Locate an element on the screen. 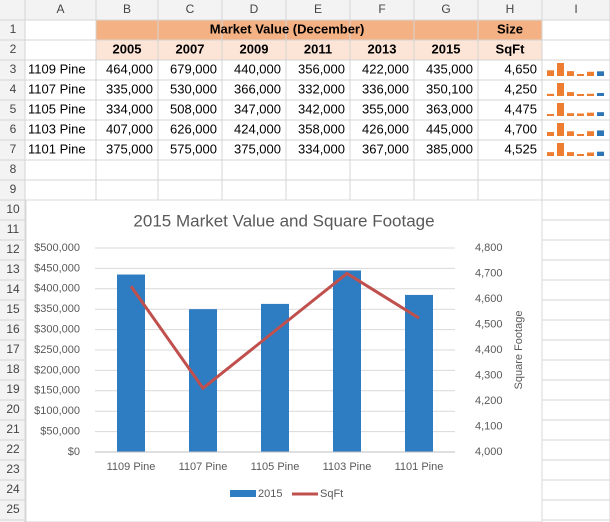  legend-label: 2015 is located at coordinates (270, 494).